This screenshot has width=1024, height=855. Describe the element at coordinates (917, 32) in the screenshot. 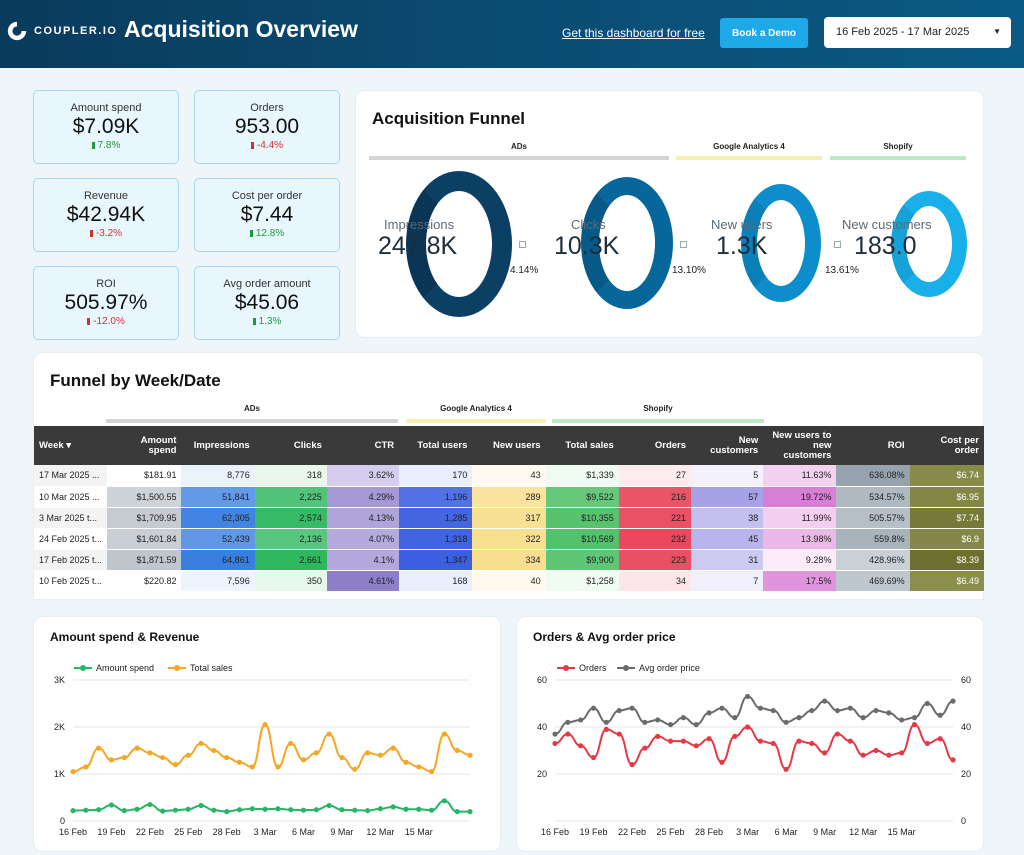

I see `date-range-select: 16 Feb 2025 - 17 Mar 2025 ▼` at that location.